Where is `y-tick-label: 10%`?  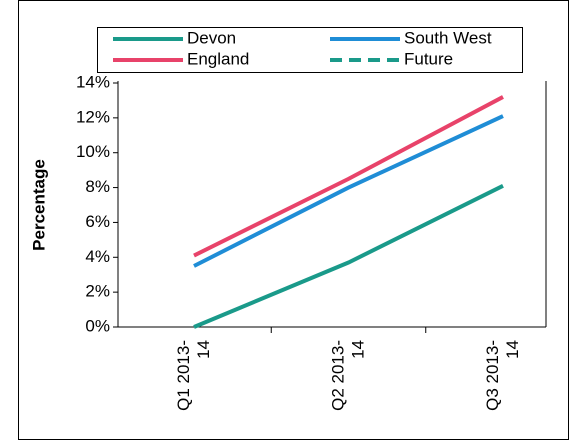
y-tick-label: 10% is located at coordinates (93, 151).